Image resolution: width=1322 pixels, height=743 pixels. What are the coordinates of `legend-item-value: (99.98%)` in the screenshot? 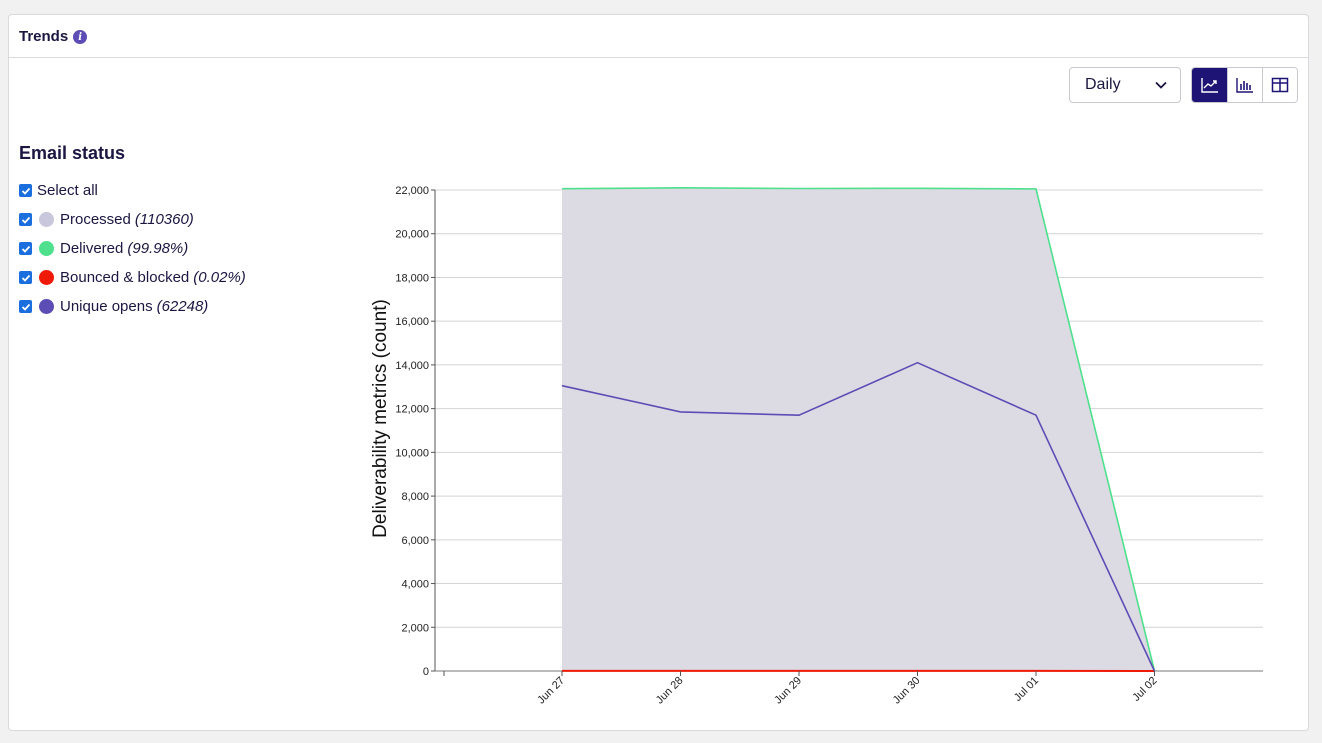 It's located at (158, 248).